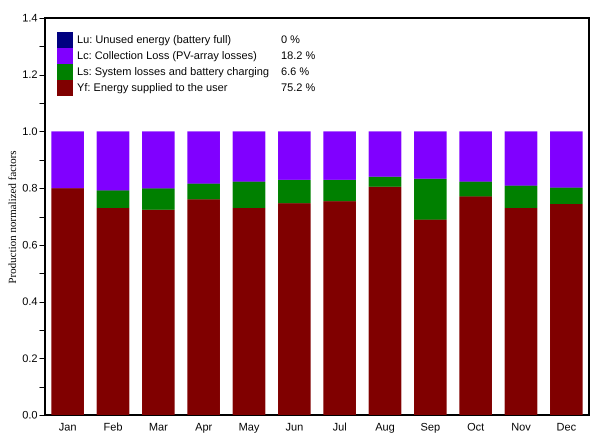 This screenshot has height=436, width=593. I want to click on y-tick-label: 0.0, so click(30, 416).